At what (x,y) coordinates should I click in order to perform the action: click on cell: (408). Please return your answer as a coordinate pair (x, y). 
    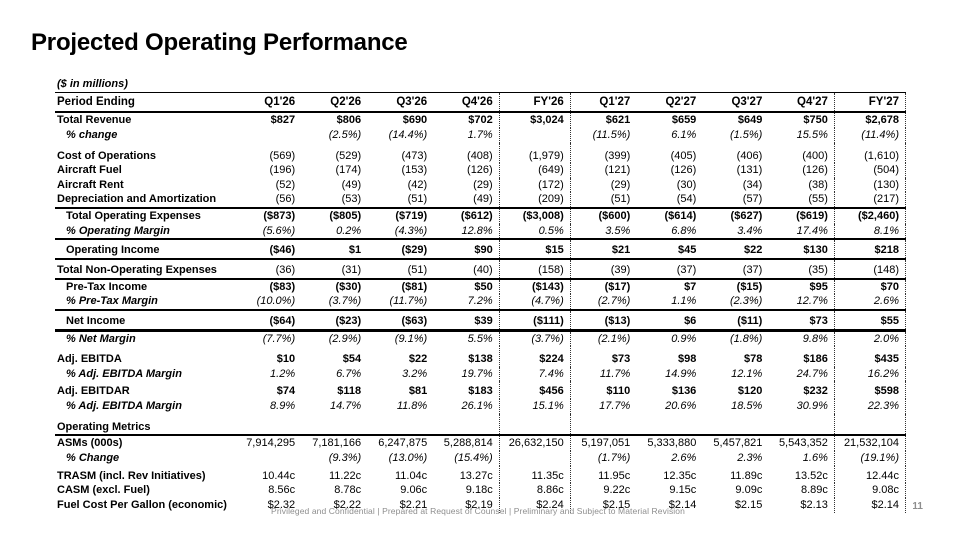
    Looking at the image, I should click on (480, 155).